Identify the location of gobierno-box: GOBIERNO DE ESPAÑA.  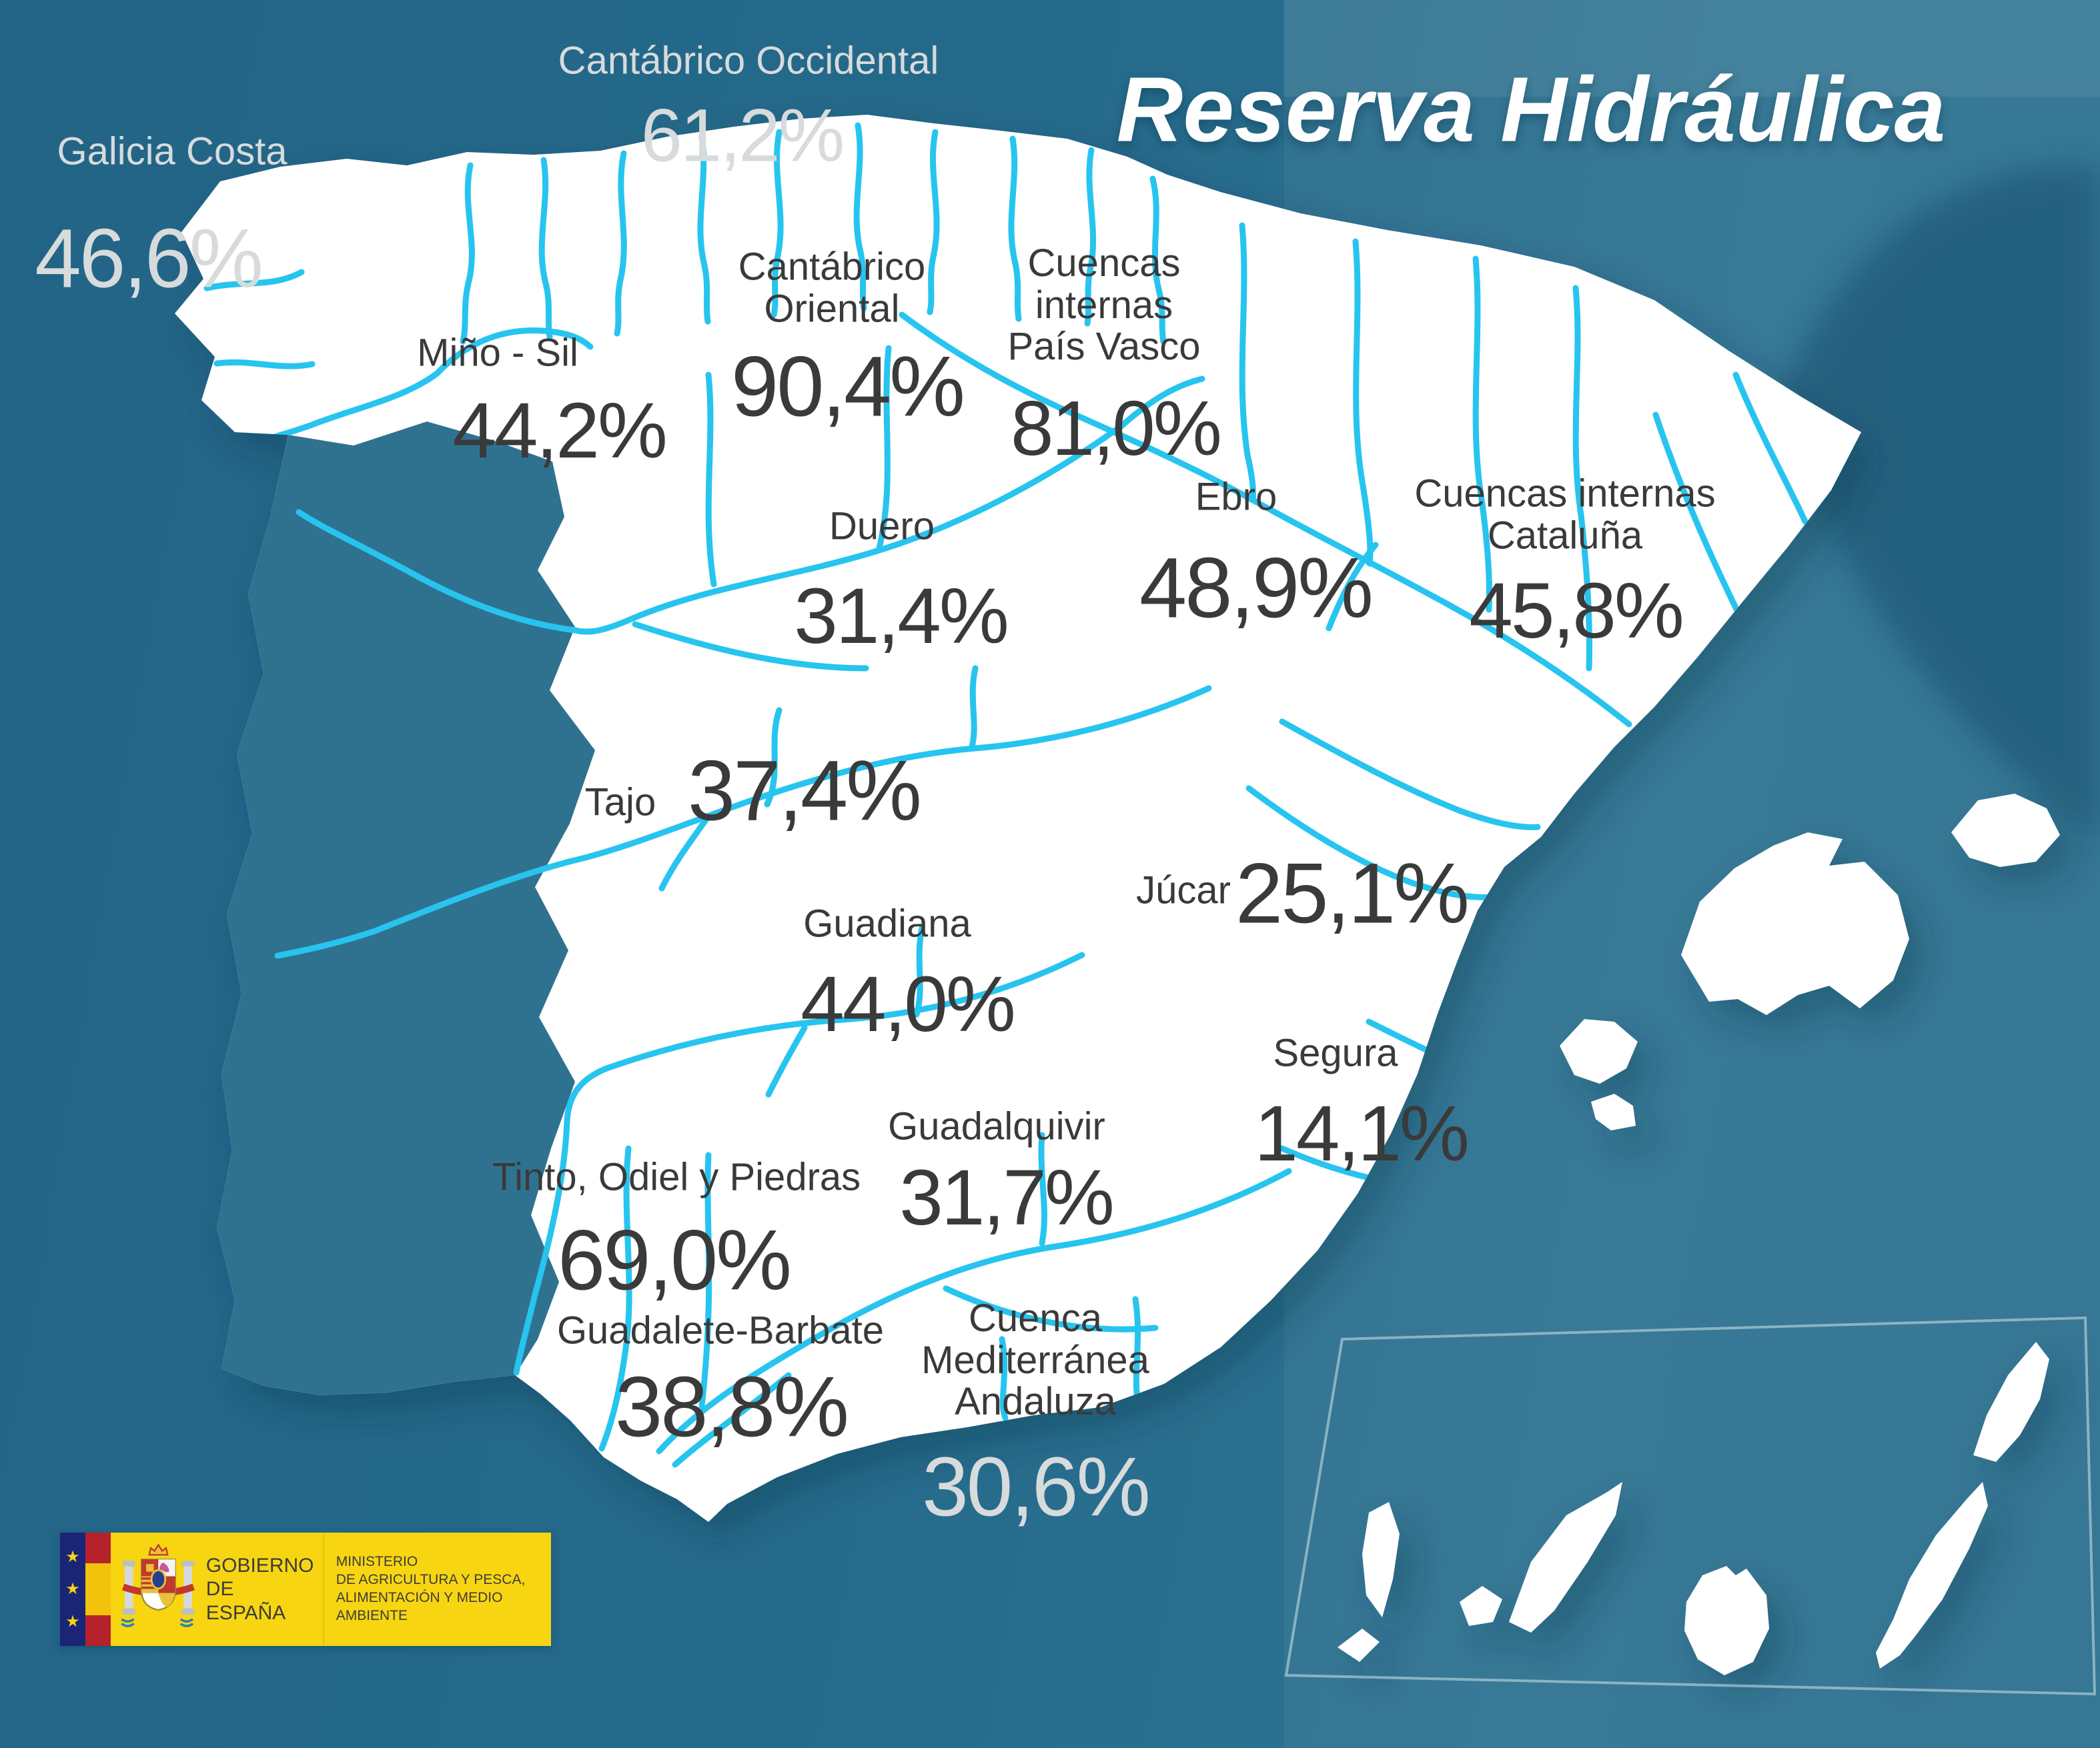
(217, 1589).